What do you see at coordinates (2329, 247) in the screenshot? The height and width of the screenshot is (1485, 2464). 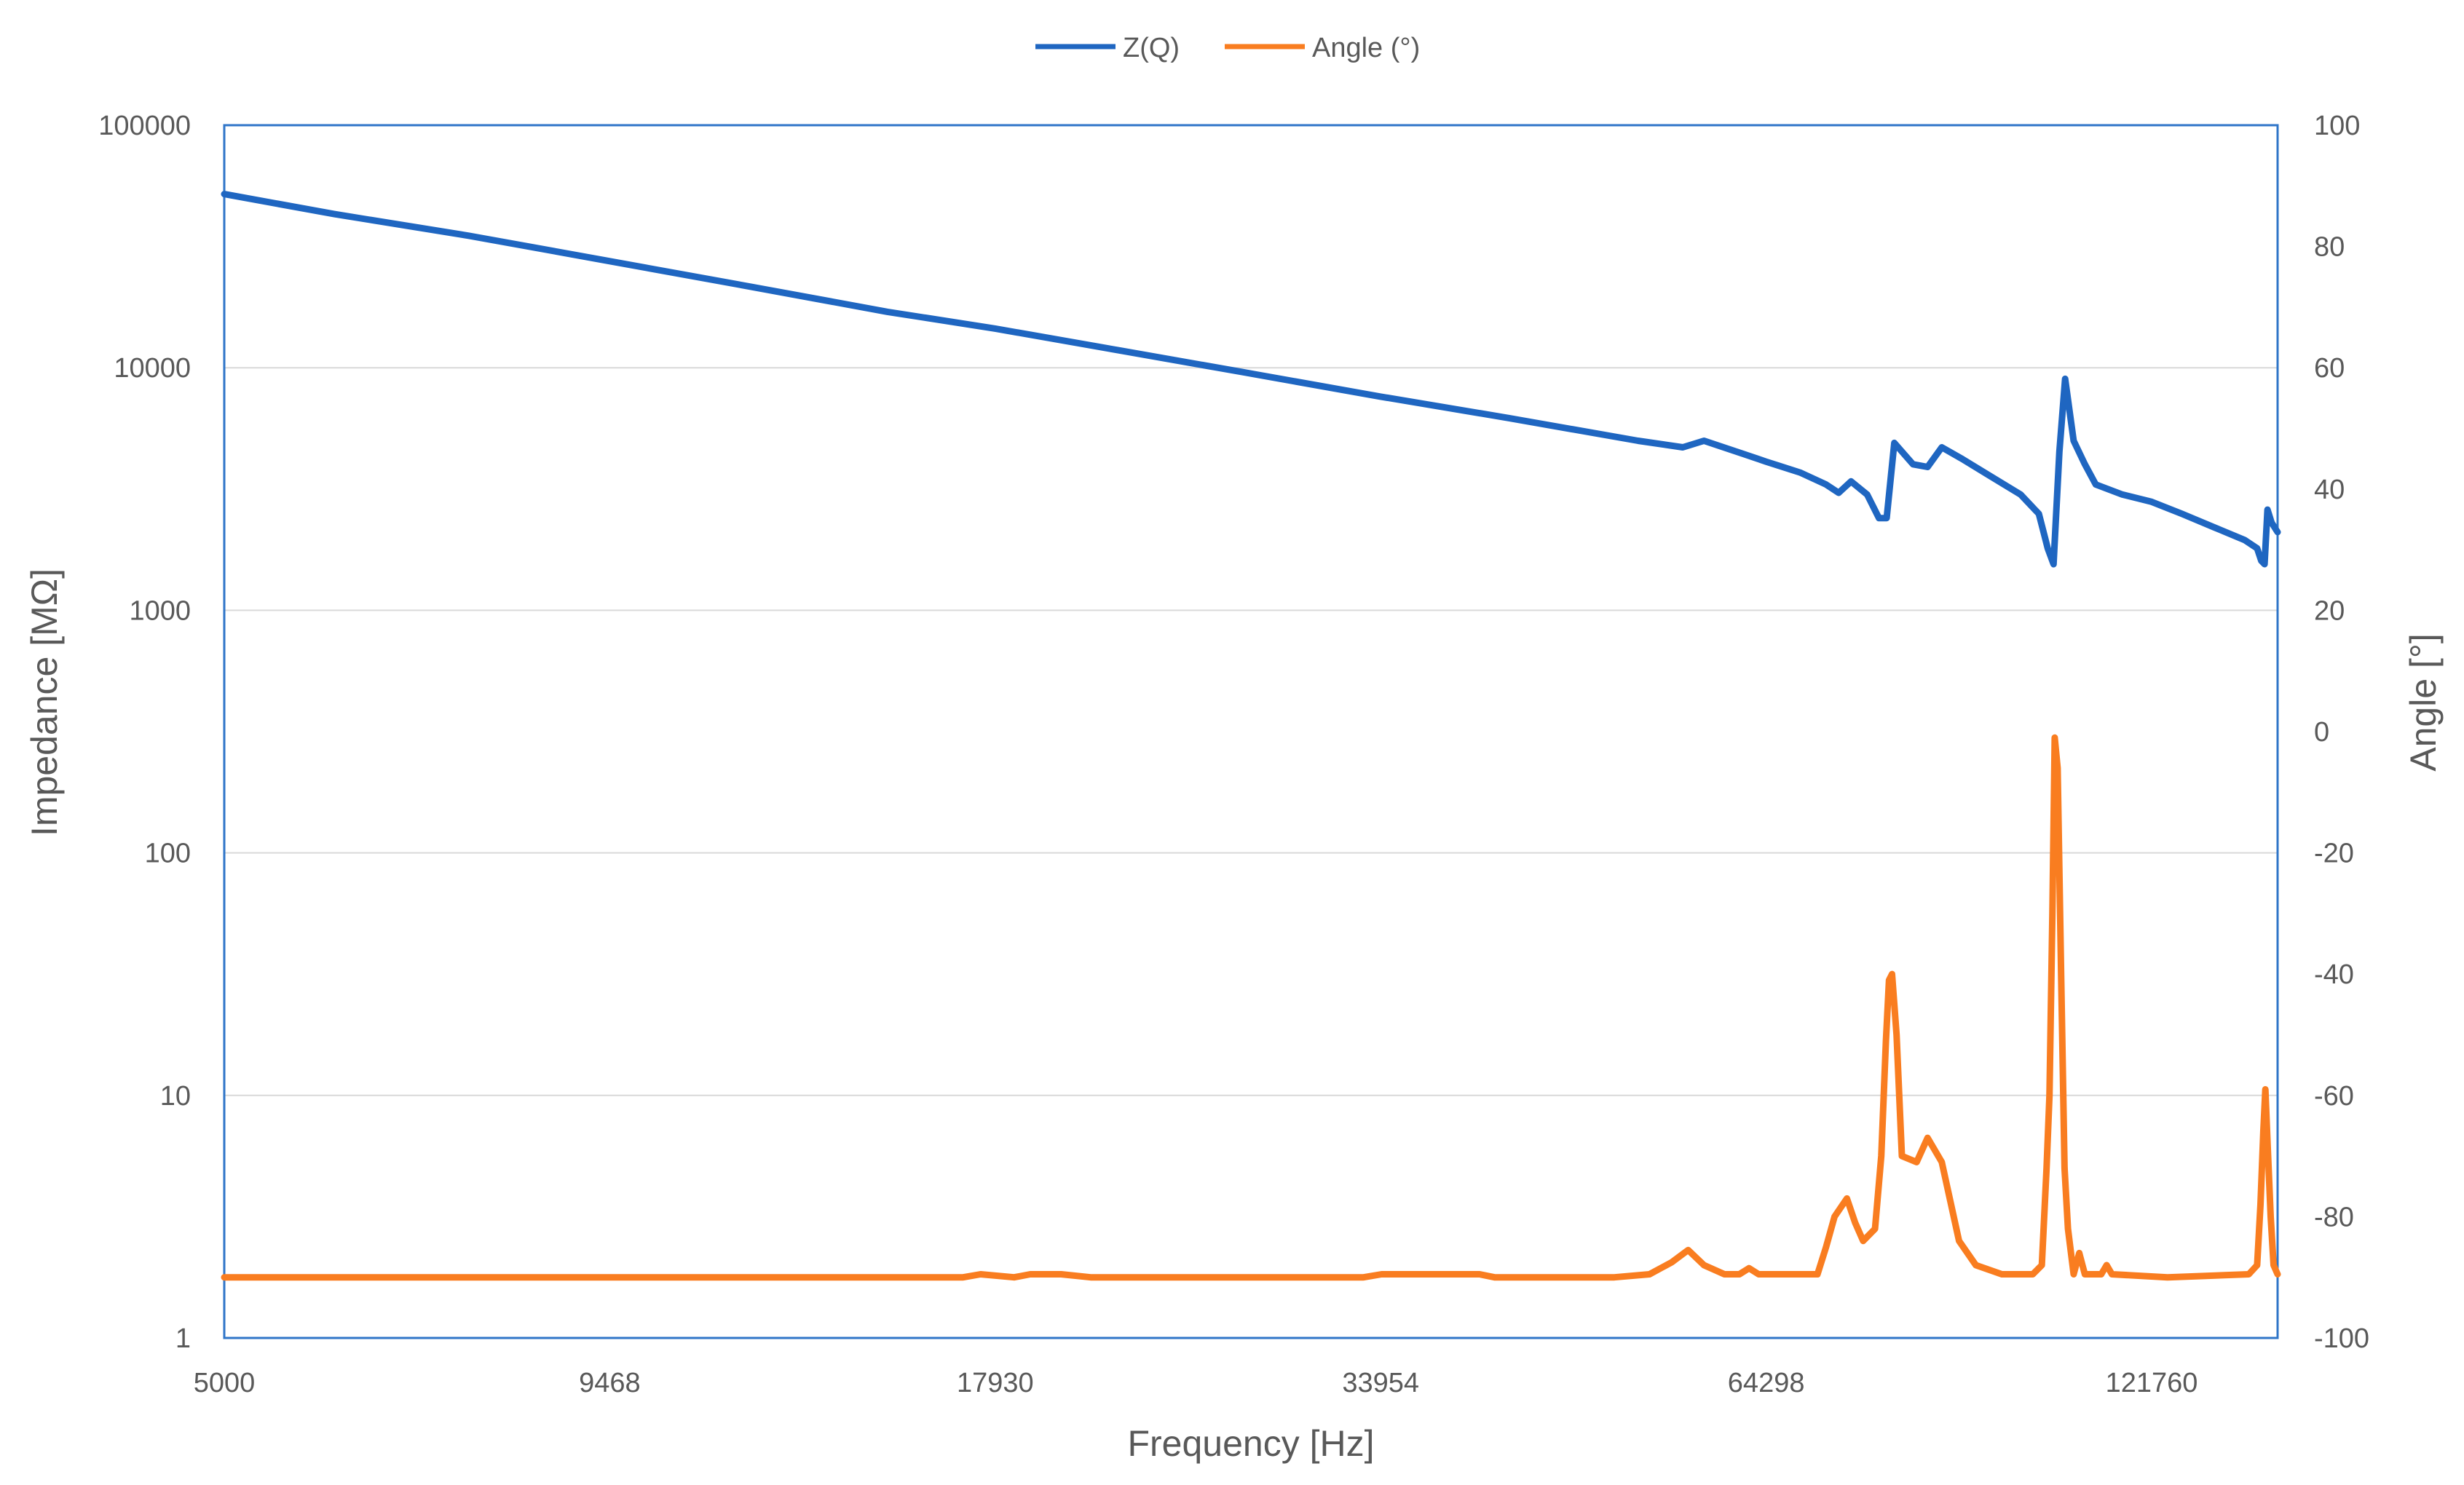 I see `y2-tick-label: 80` at bounding box center [2329, 247].